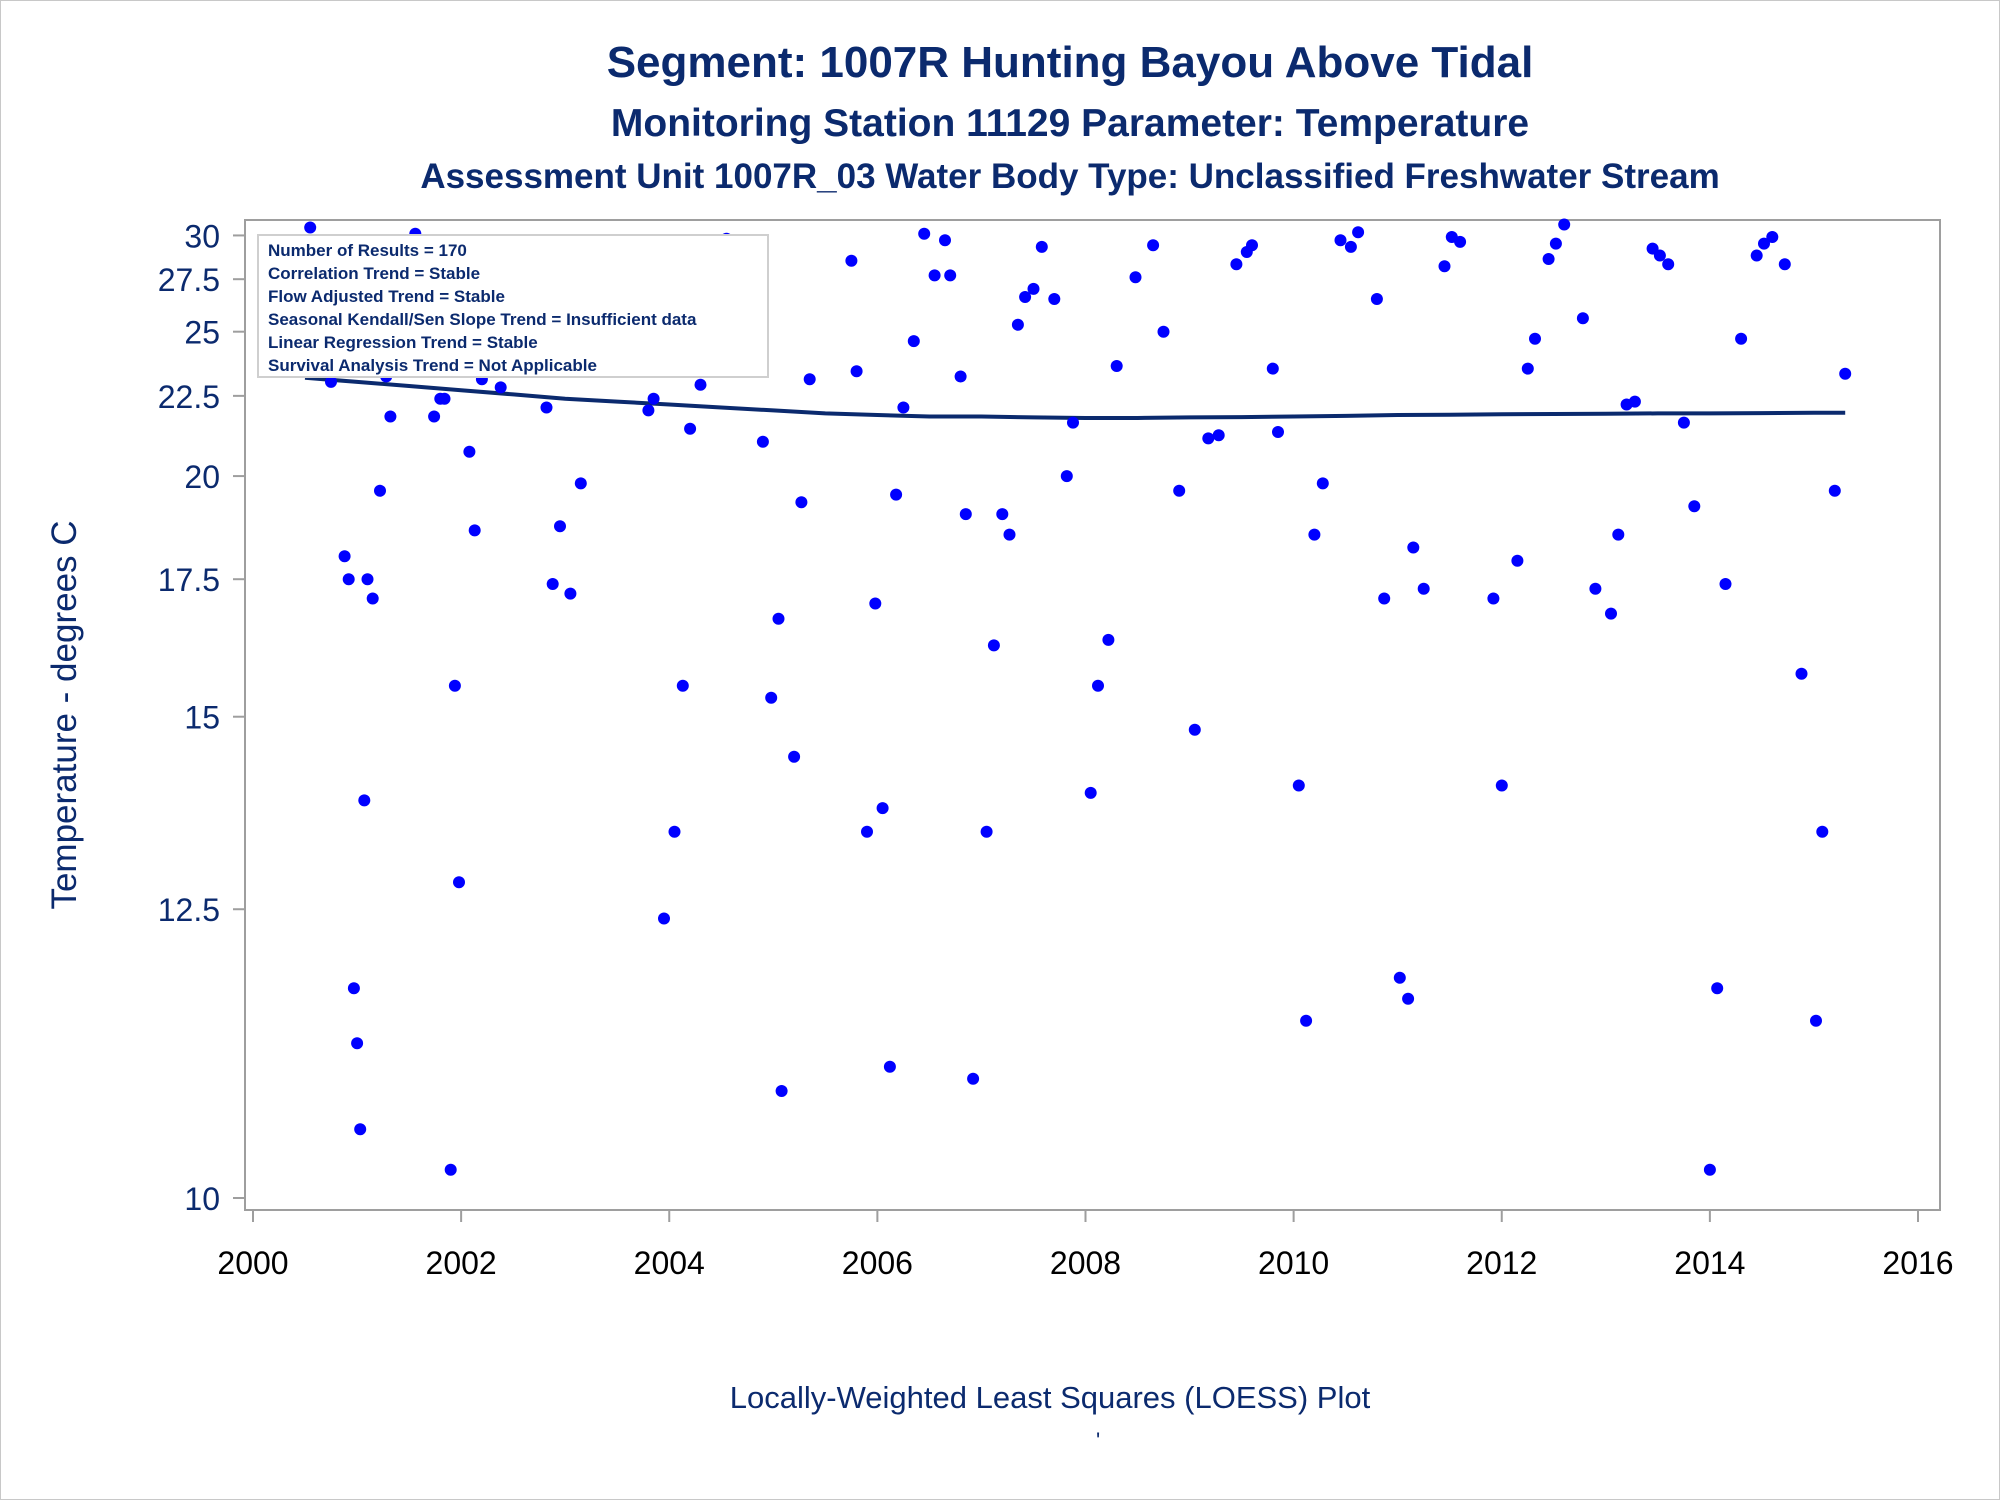 This screenshot has width=2000, height=1500. I want to click on x-tick-label: 2014, so click(1709, 1263).